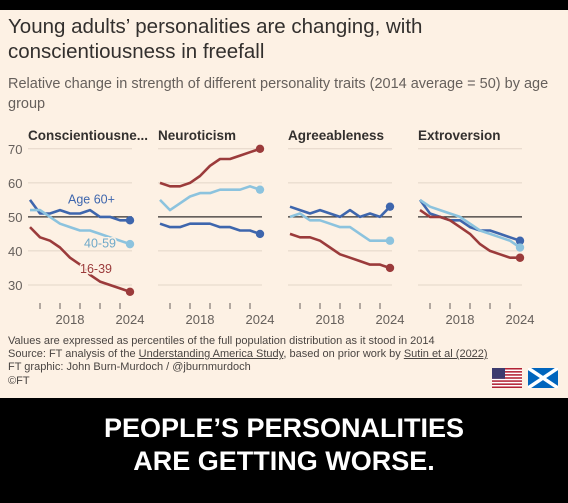 The height and width of the screenshot is (503, 568). What do you see at coordinates (15, 251) in the screenshot?
I see `y-tick-label: 40` at bounding box center [15, 251].